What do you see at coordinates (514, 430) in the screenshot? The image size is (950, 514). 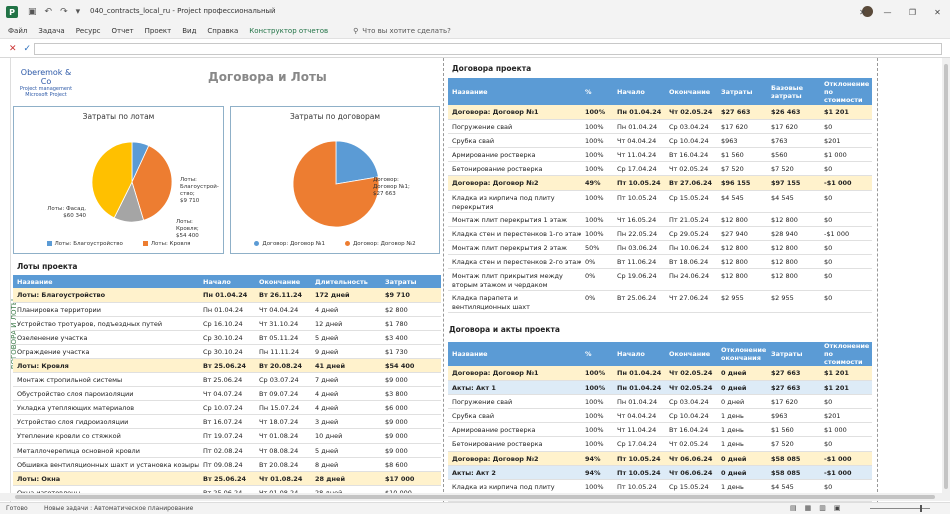 I see `table-cell: Армирование ростверка` at bounding box center [514, 430].